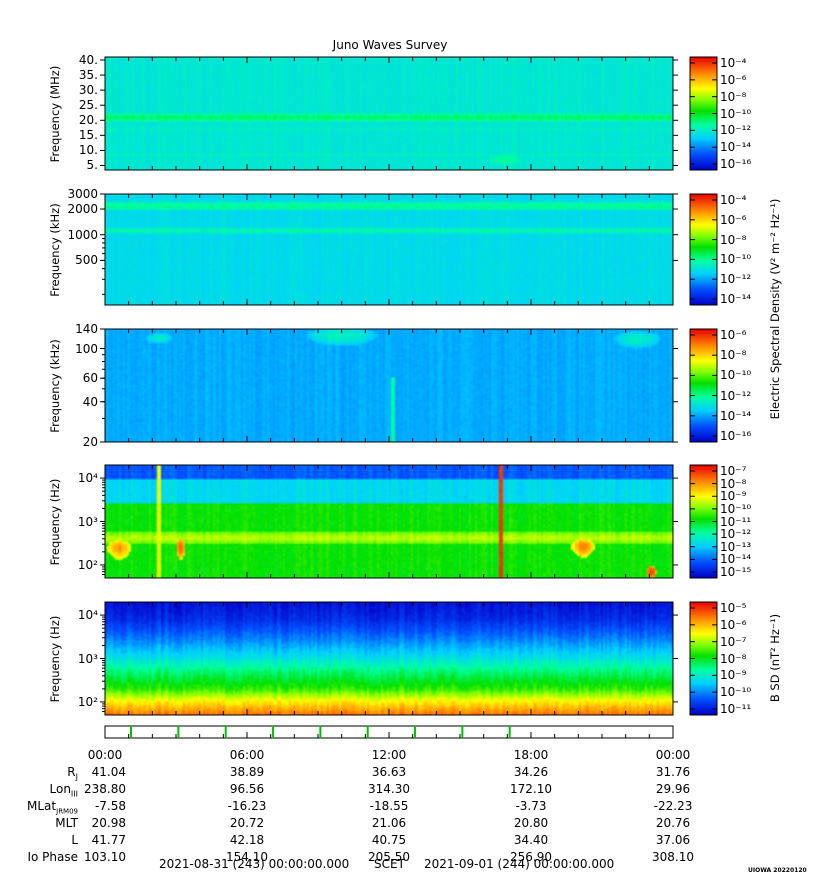  What do you see at coordinates (88, 75) in the screenshot?
I see `y-tick-label: 35.` at bounding box center [88, 75].